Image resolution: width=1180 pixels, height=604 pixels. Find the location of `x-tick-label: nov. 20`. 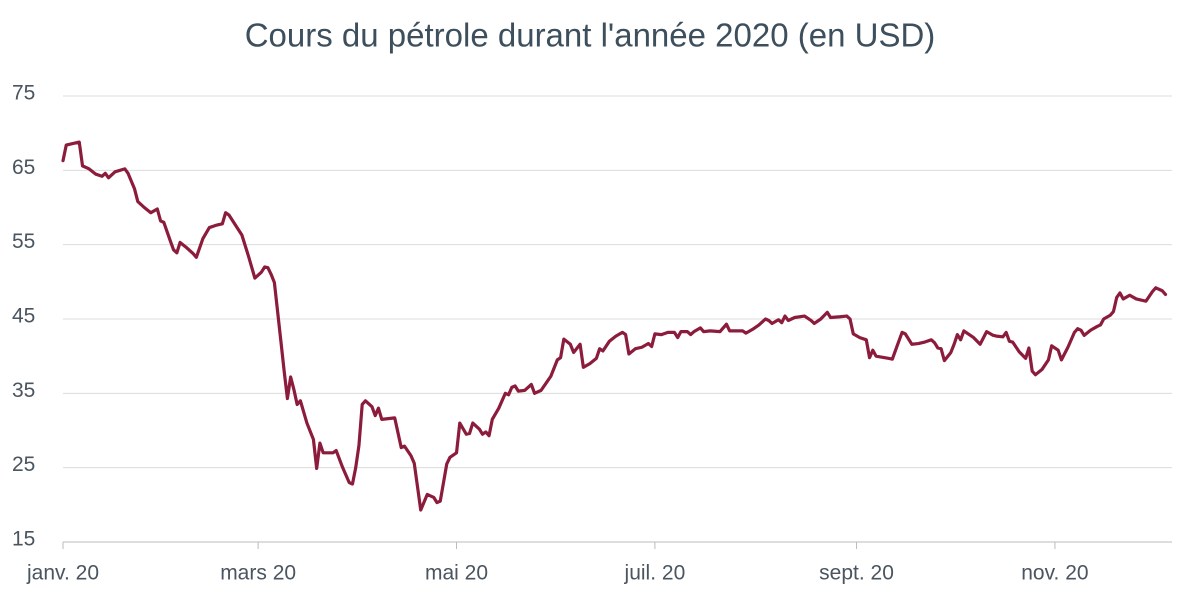

x-tick-label: nov. 20 is located at coordinates (1054, 573).